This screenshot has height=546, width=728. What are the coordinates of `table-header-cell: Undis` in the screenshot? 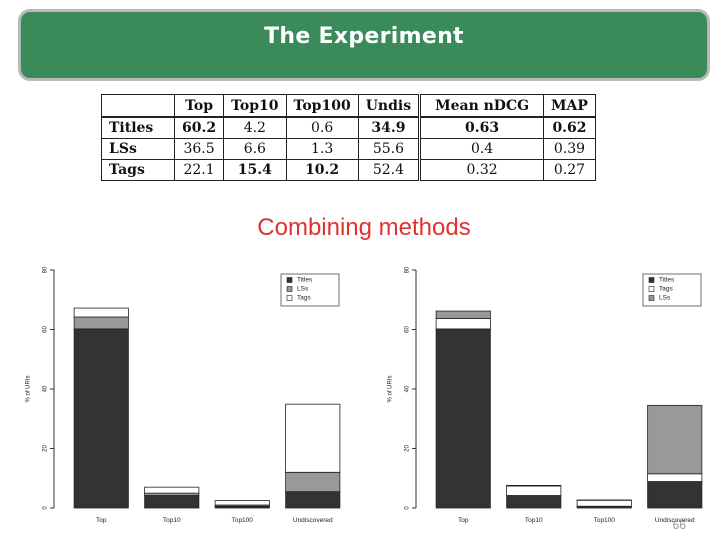 It's located at (389, 106).